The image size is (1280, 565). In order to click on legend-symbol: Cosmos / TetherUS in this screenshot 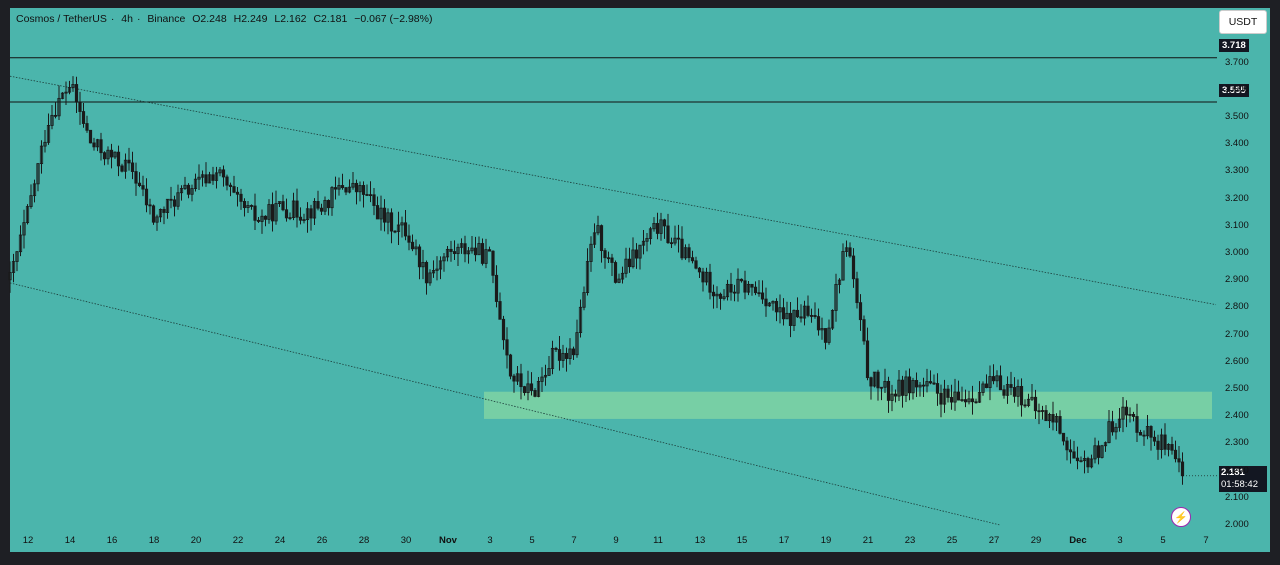, I will do `click(61, 19)`.